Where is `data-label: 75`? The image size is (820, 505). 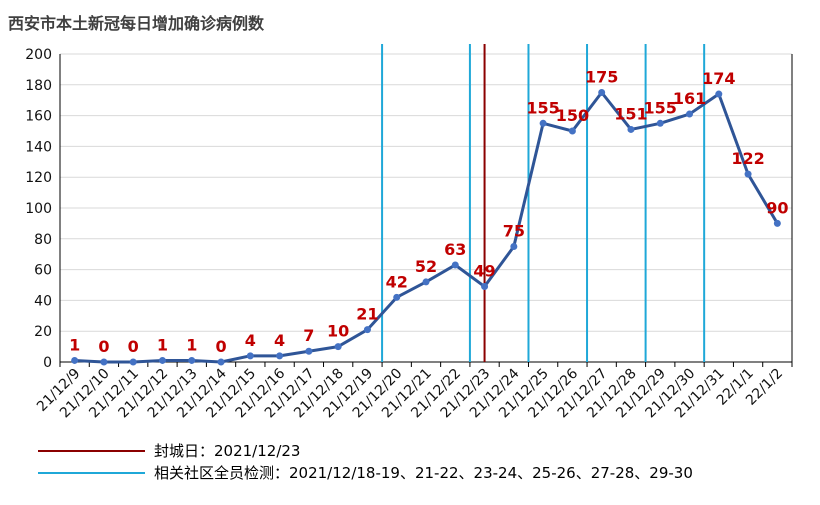 data-label: 75 is located at coordinates (514, 231).